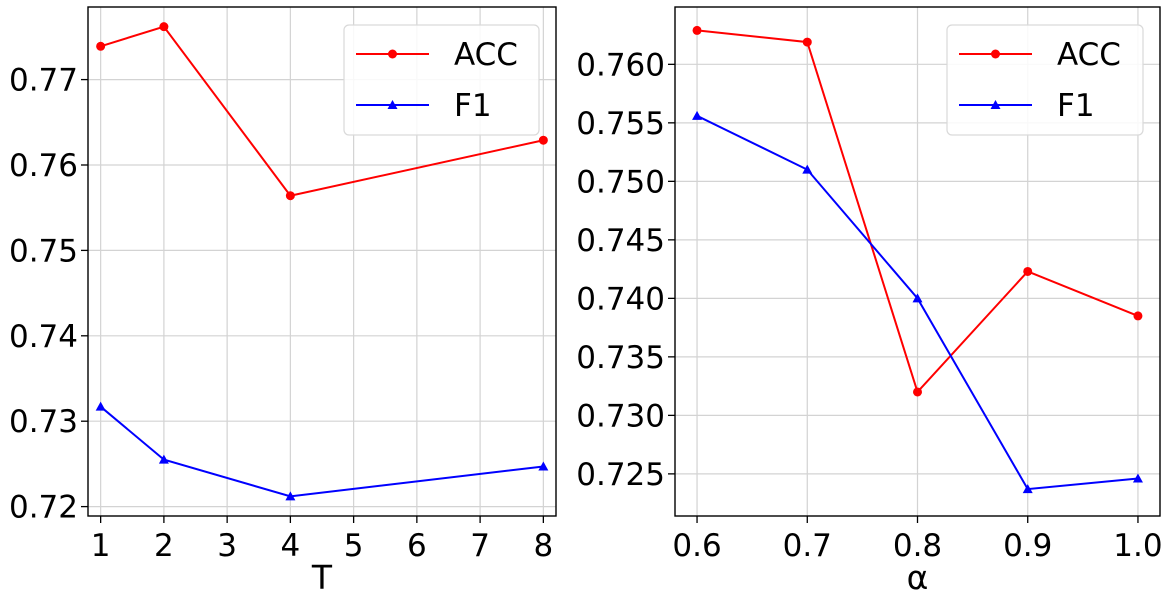  Describe the element at coordinates (417, 546) in the screenshot. I see `x-tick-label: 6` at that location.